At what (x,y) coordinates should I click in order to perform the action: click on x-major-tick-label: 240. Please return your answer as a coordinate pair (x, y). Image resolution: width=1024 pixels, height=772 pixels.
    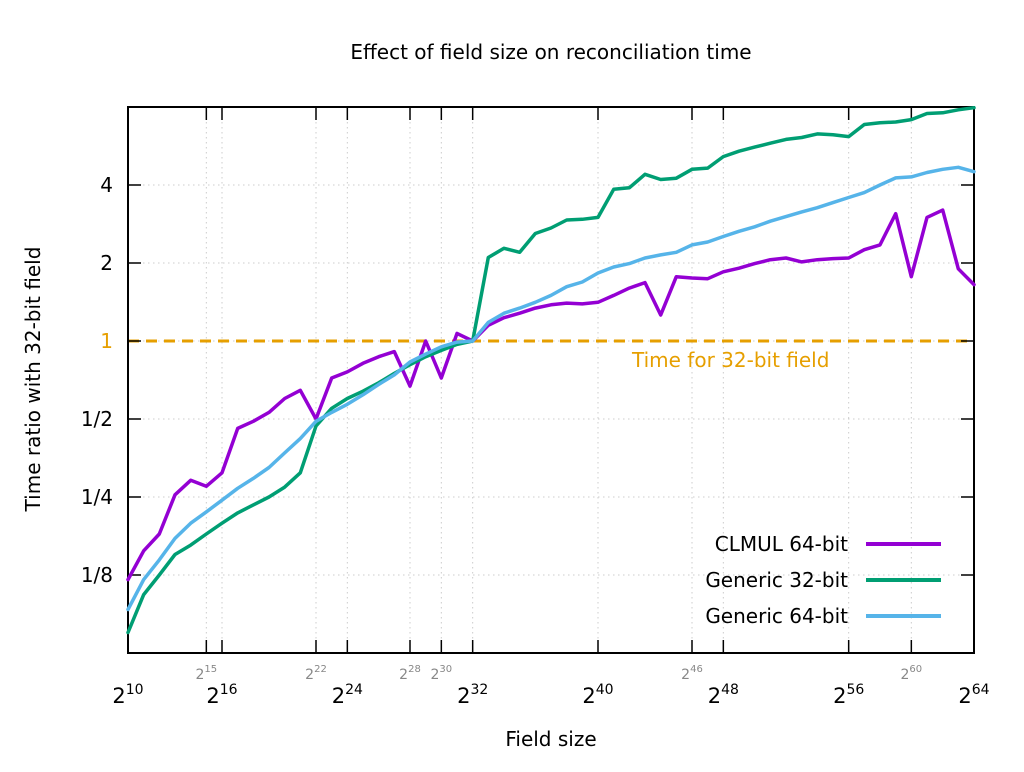
    Looking at the image, I should click on (597, 695).